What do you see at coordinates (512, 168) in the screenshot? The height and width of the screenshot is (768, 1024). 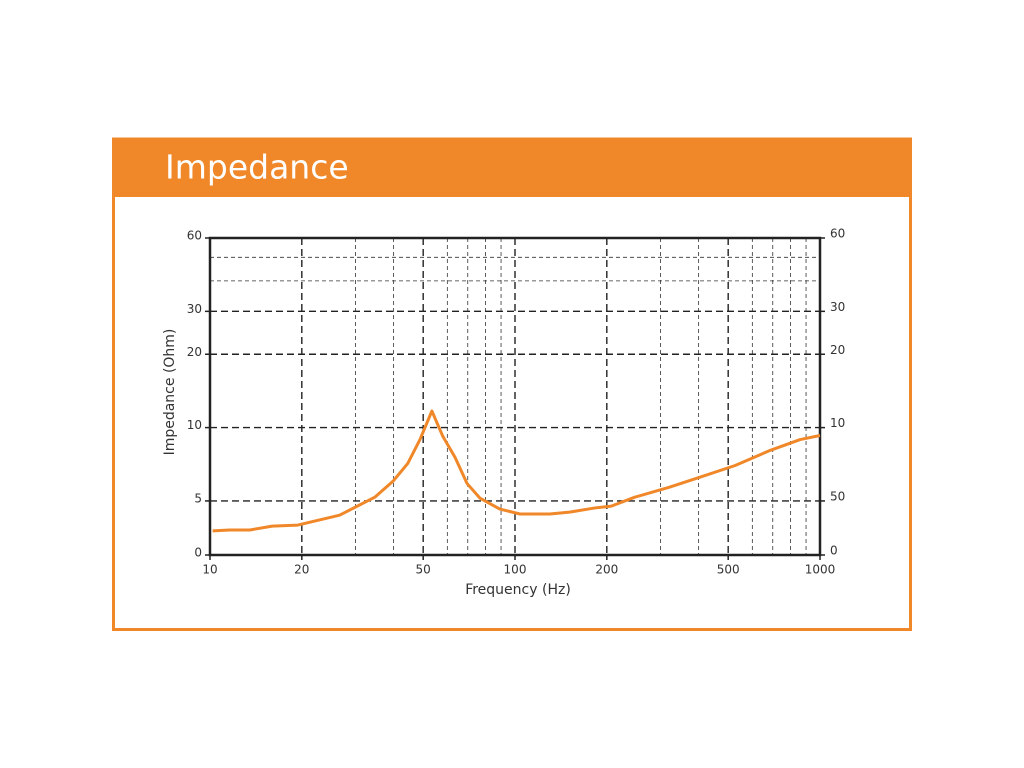 I see `header-bar` at bounding box center [512, 168].